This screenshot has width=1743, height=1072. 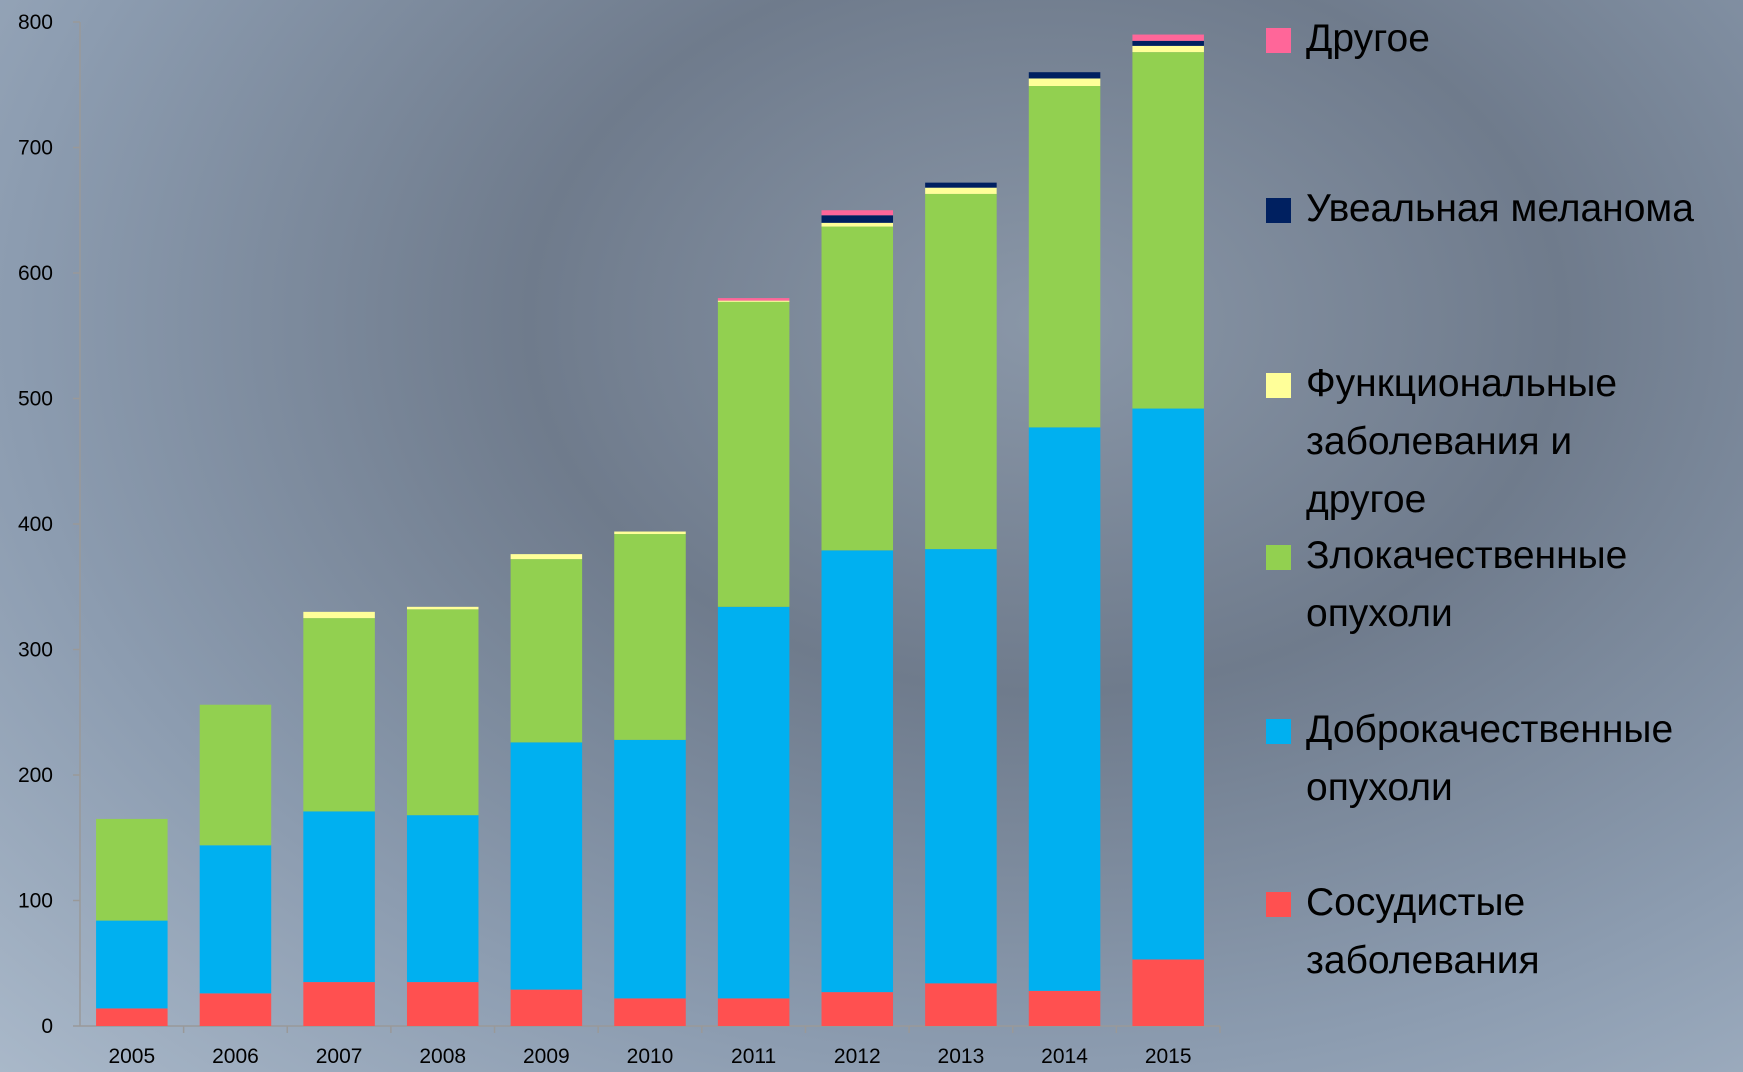 What do you see at coordinates (961, 1056) in the screenshot?
I see `x-tick-label: 2013` at bounding box center [961, 1056].